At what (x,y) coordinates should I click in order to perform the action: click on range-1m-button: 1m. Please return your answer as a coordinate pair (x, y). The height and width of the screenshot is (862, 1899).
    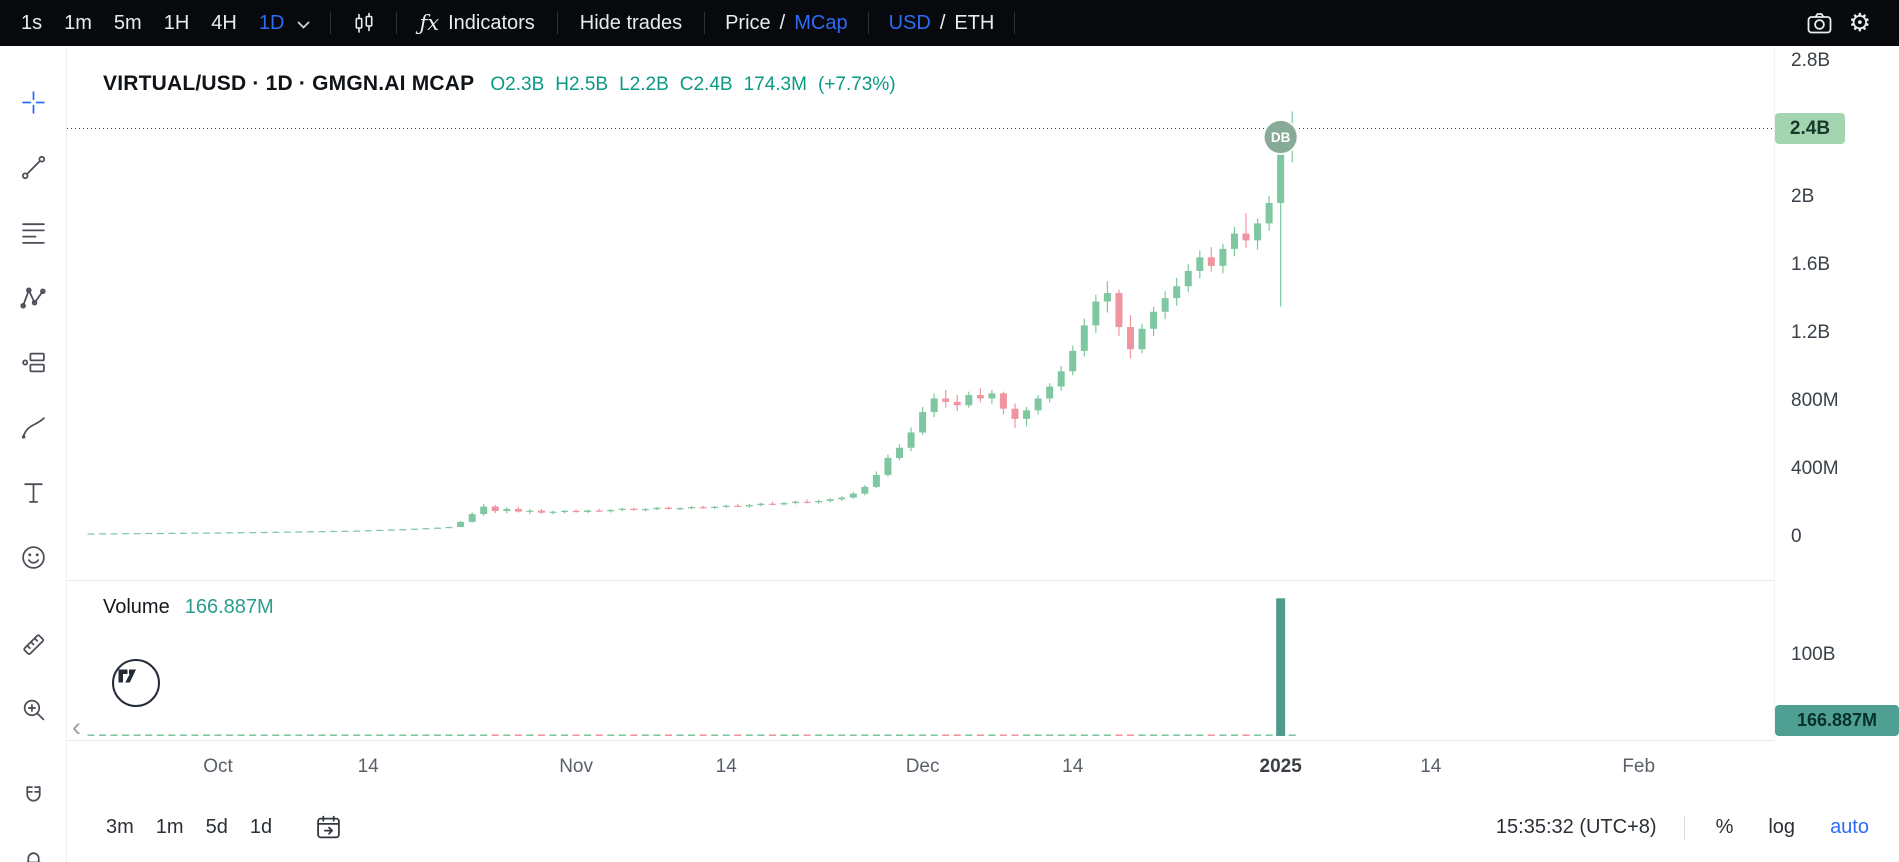
    Looking at the image, I should click on (170, 827).